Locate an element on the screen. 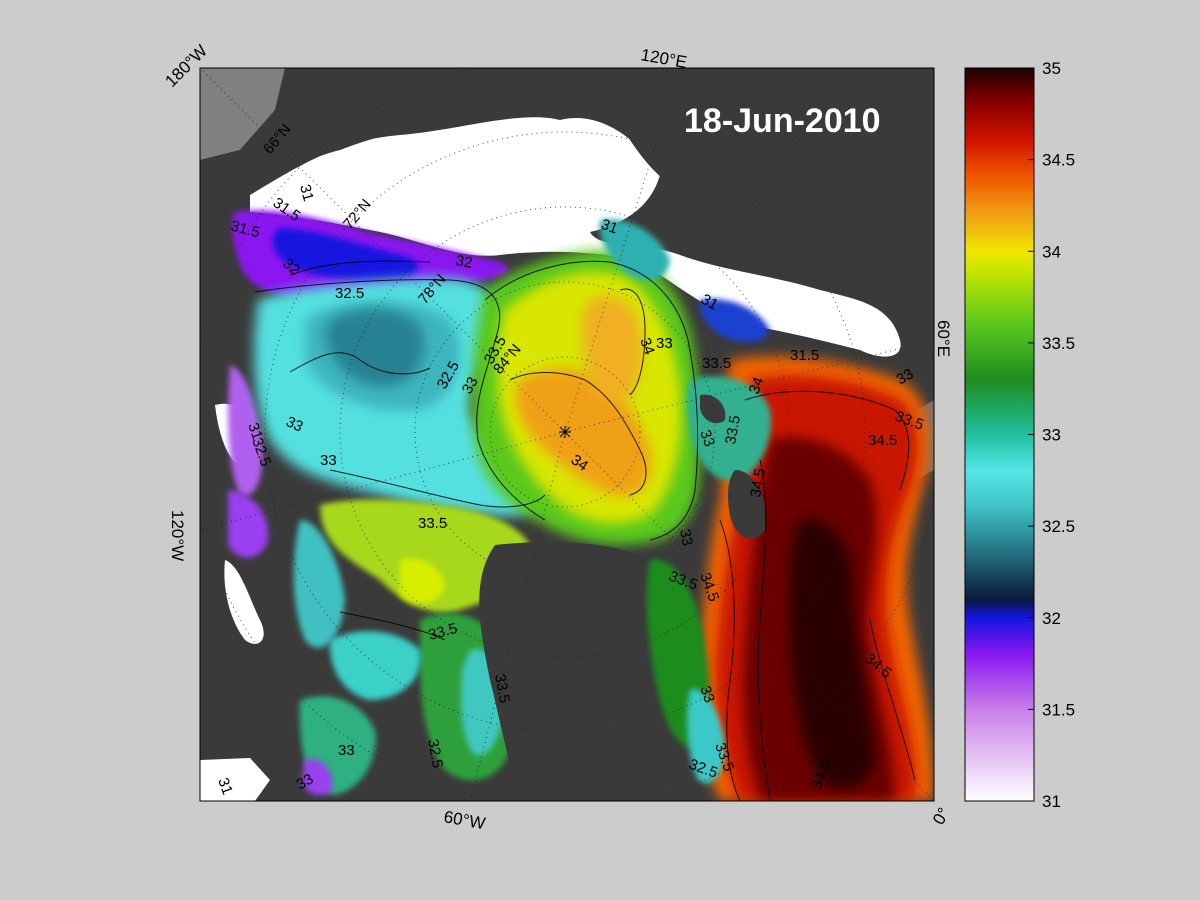  sea-ice-bottom-left is located at coordinates (235, 779).